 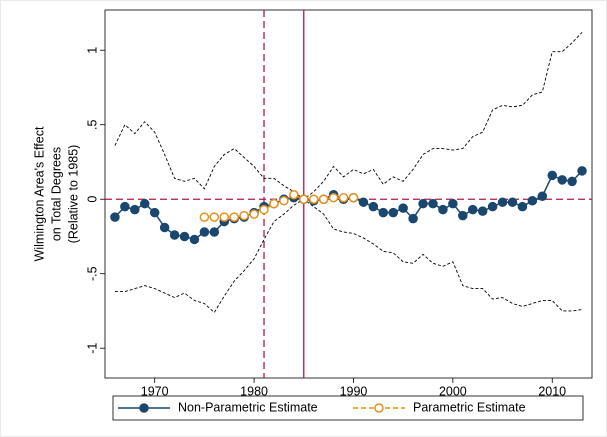 I want to click on x-tick-label: 2000, so click(x=453, y=391).